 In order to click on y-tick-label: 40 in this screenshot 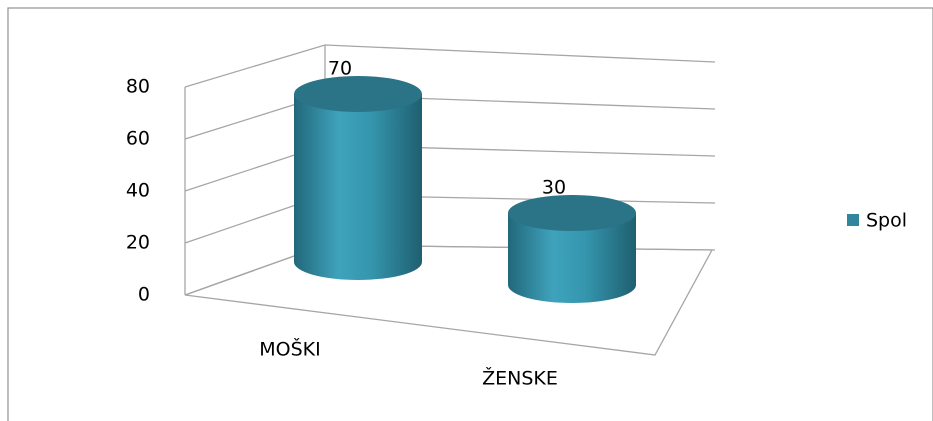, I will do `click(138, 191)`.